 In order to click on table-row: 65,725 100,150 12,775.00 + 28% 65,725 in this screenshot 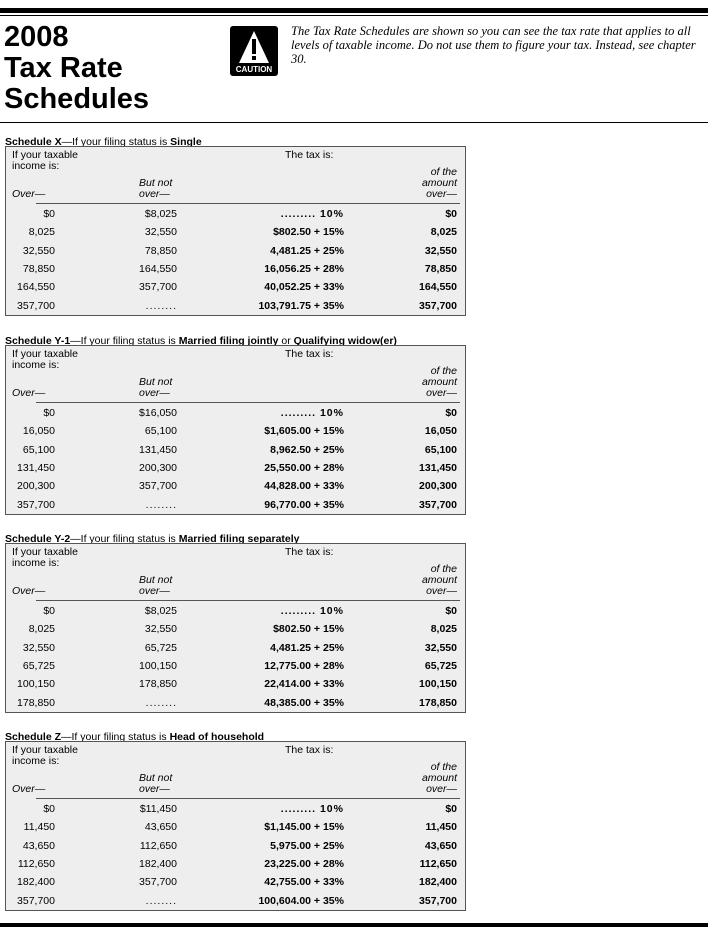, I will do `click(235, 666)`.